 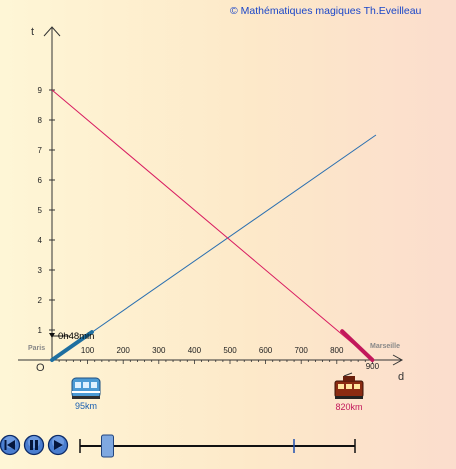 What do you see at coordinates (76, 336) in the screenshot?
I see `time-readout: 0h48min` at bounding box center [76, 336].